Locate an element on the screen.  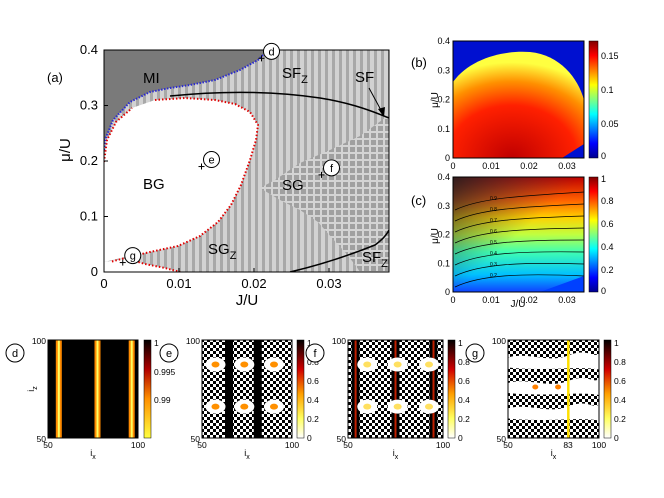
xlabel-main: i is located at coordinates (245, 453).